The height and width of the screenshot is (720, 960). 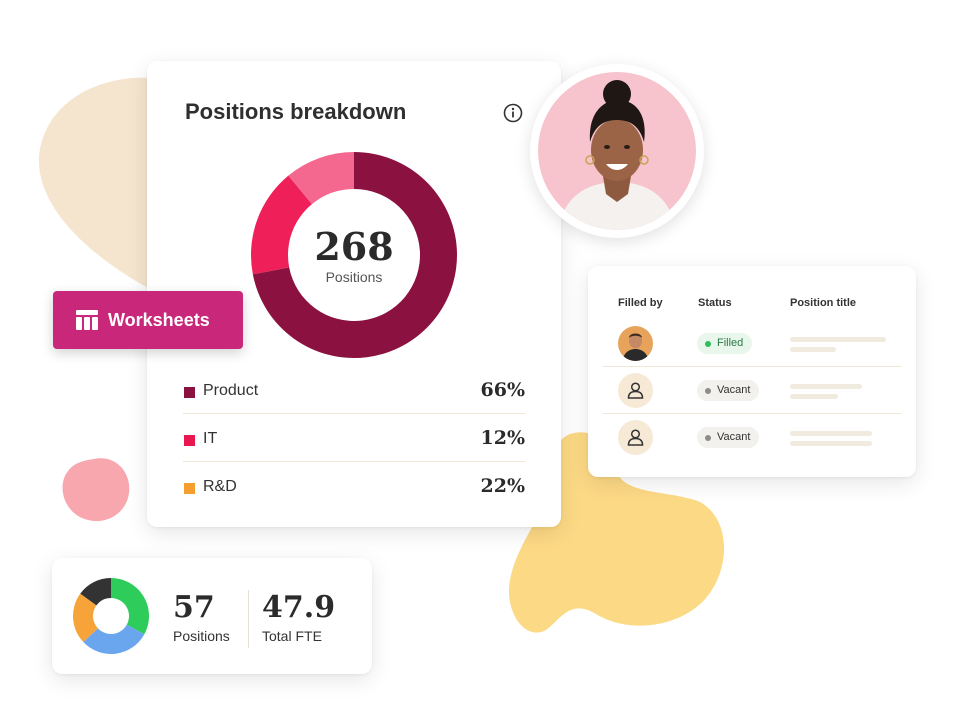 What do you see at coordinates (194, 607) in the screenshot?
I see `positions-value: 57` at bounding box center [194, 607].